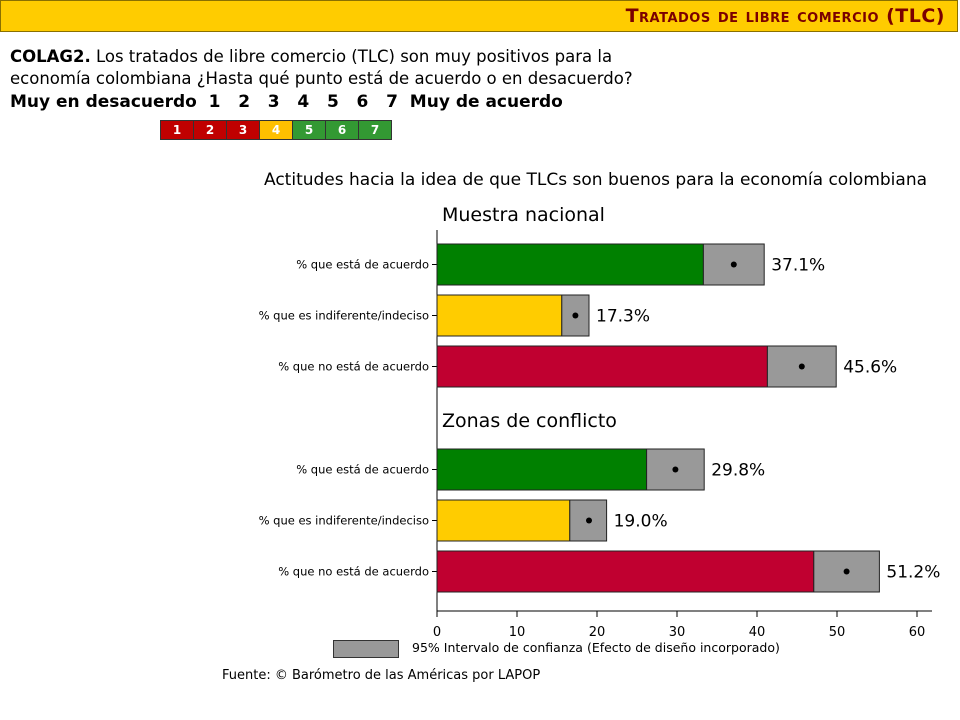 Image resolution: width=960 pixels, height=720 pixels. What do you see at coordinates (597, 632) in the screenshot?
I see `x-tick-label: 20` at bounding box center [597, 632].